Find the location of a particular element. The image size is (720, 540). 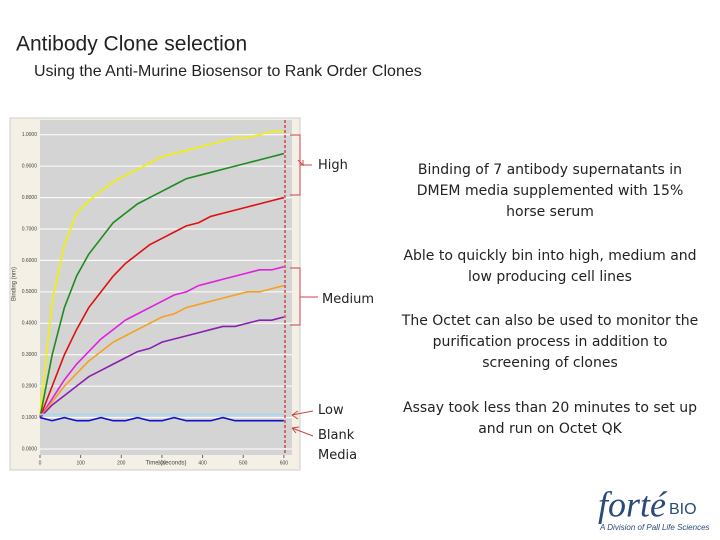

x-tick-label: 100 is located at coordinates (80, 463).